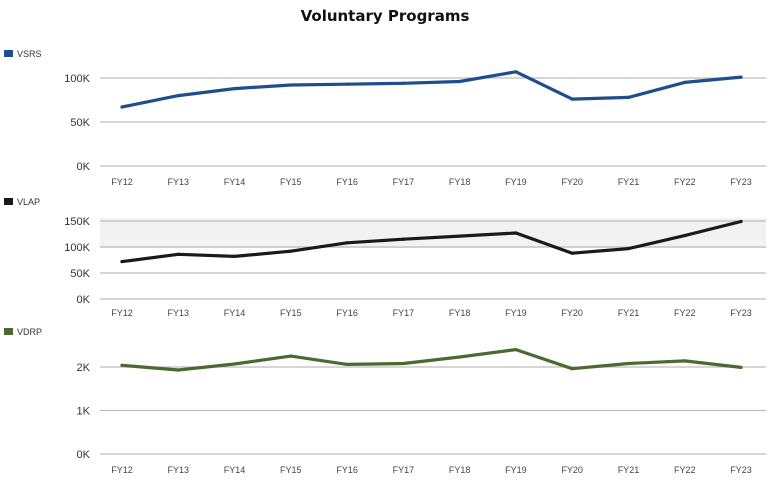  Describe the element at coordinates (77, 222) in the screenshot. I see `y-tick-label: 150K` at that location.